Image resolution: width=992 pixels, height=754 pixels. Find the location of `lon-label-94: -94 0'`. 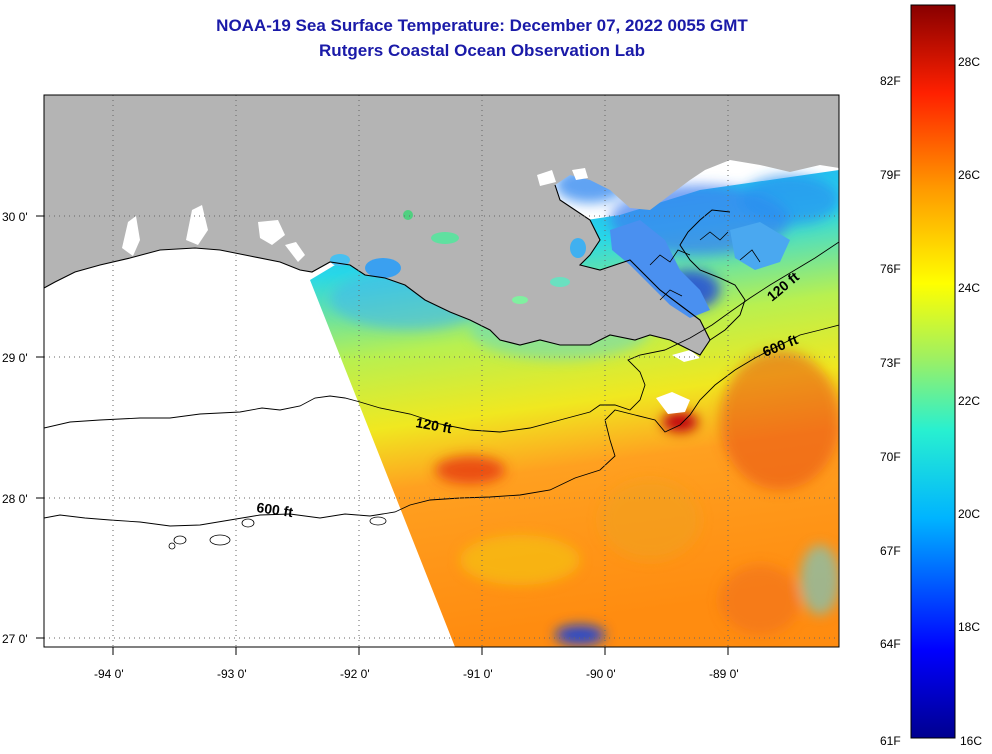

lon-label-94: -94 0' is located at coordinates (109, 674).